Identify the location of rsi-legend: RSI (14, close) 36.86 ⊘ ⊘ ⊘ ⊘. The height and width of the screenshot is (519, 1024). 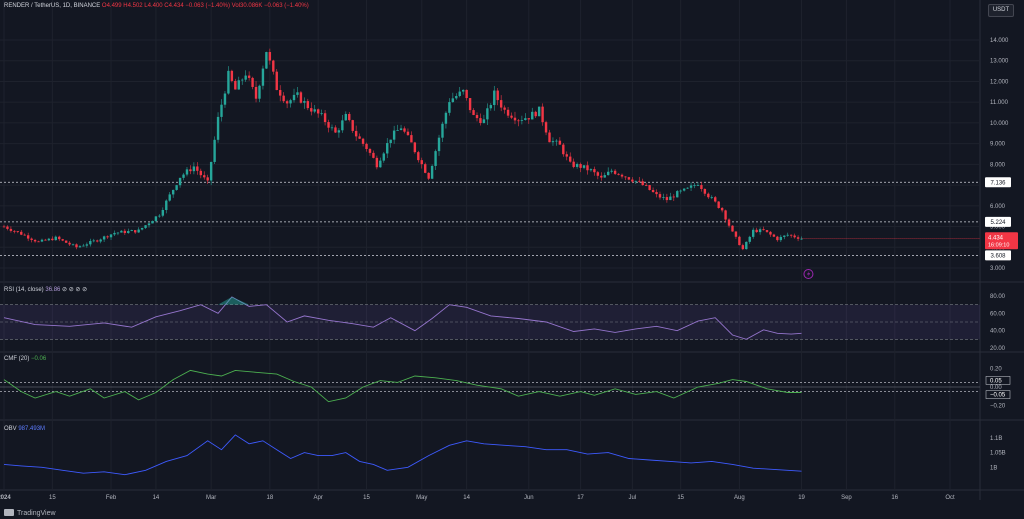
(45, 289).